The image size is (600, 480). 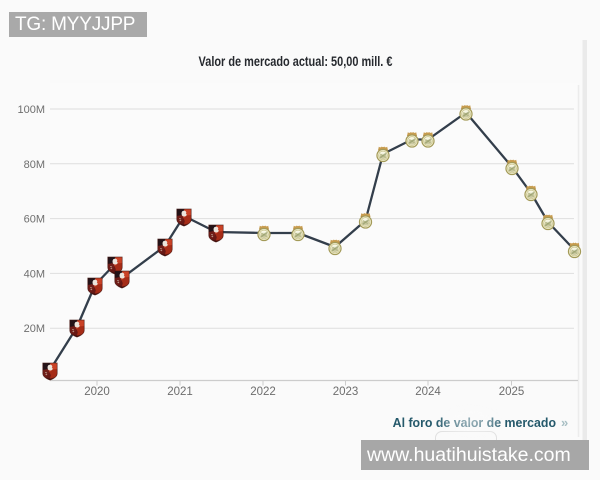 I want to click on svg-text: 60M, so click(x=34, y=220).